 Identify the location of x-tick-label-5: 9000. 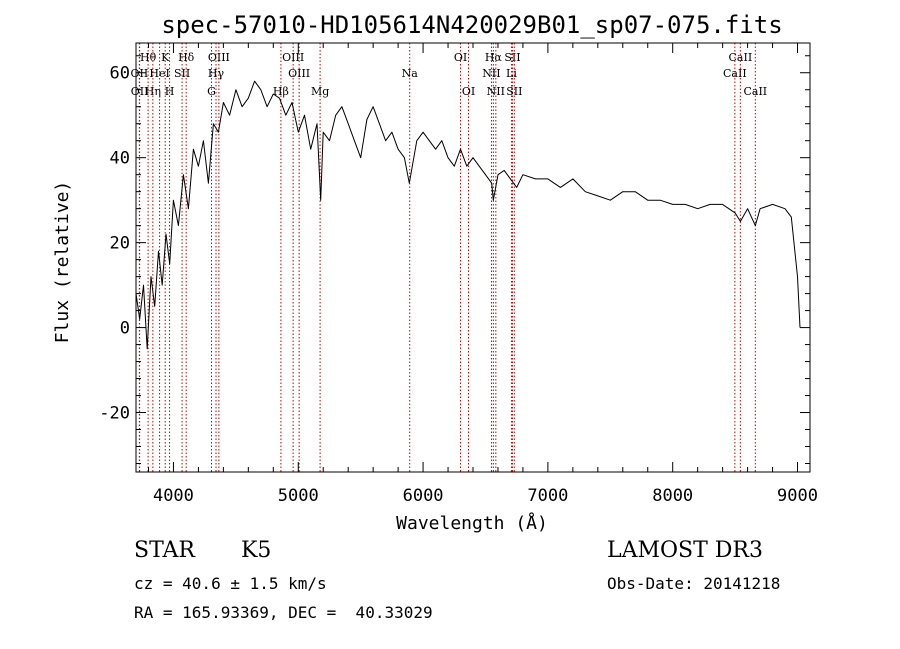
(797, 496).